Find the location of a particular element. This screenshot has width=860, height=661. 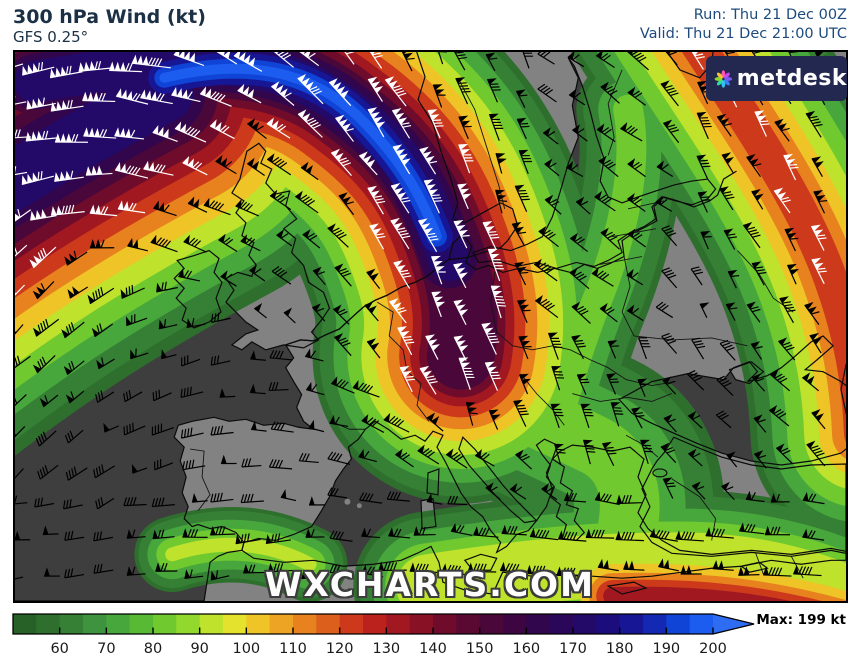

coastline is located at coordinates (560, 490).